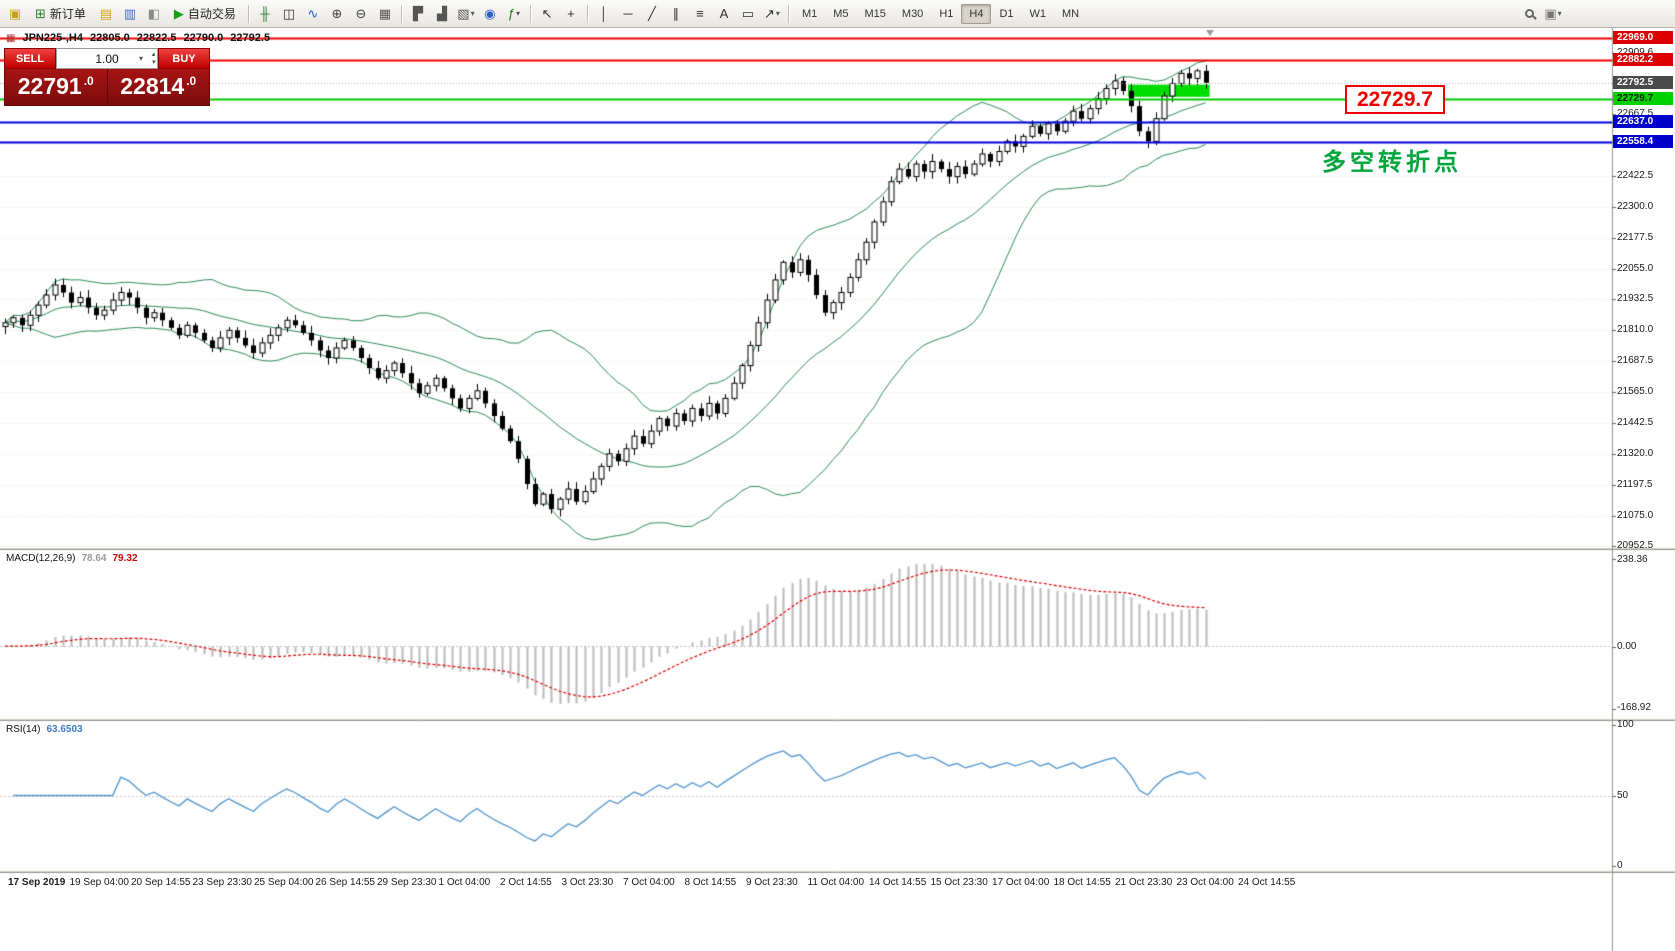 Image resolution: width=1675 pixels, height=951 pixels. I want to click on volume-value: 1.00, so click(107, 58).